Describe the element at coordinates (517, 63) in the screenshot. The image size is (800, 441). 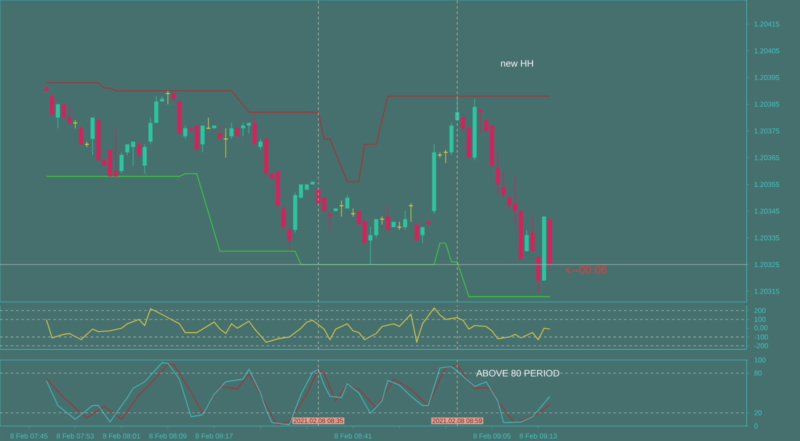
I see `annotation: new HH` at that location.